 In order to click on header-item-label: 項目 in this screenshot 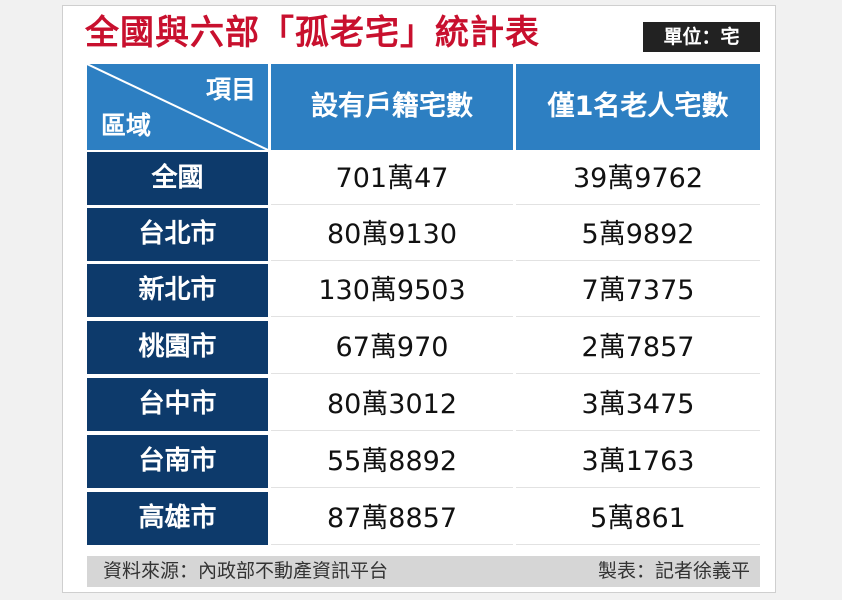, I will do `click(230, 89)`.